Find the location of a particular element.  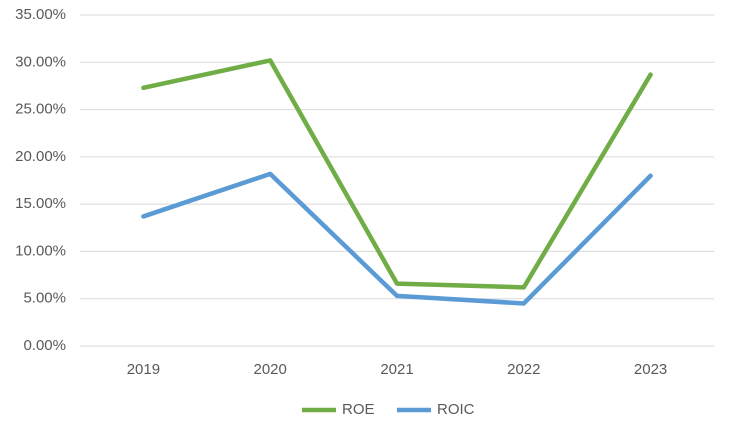

x-tick-label: 2019 is located at coordinates (143, 369).